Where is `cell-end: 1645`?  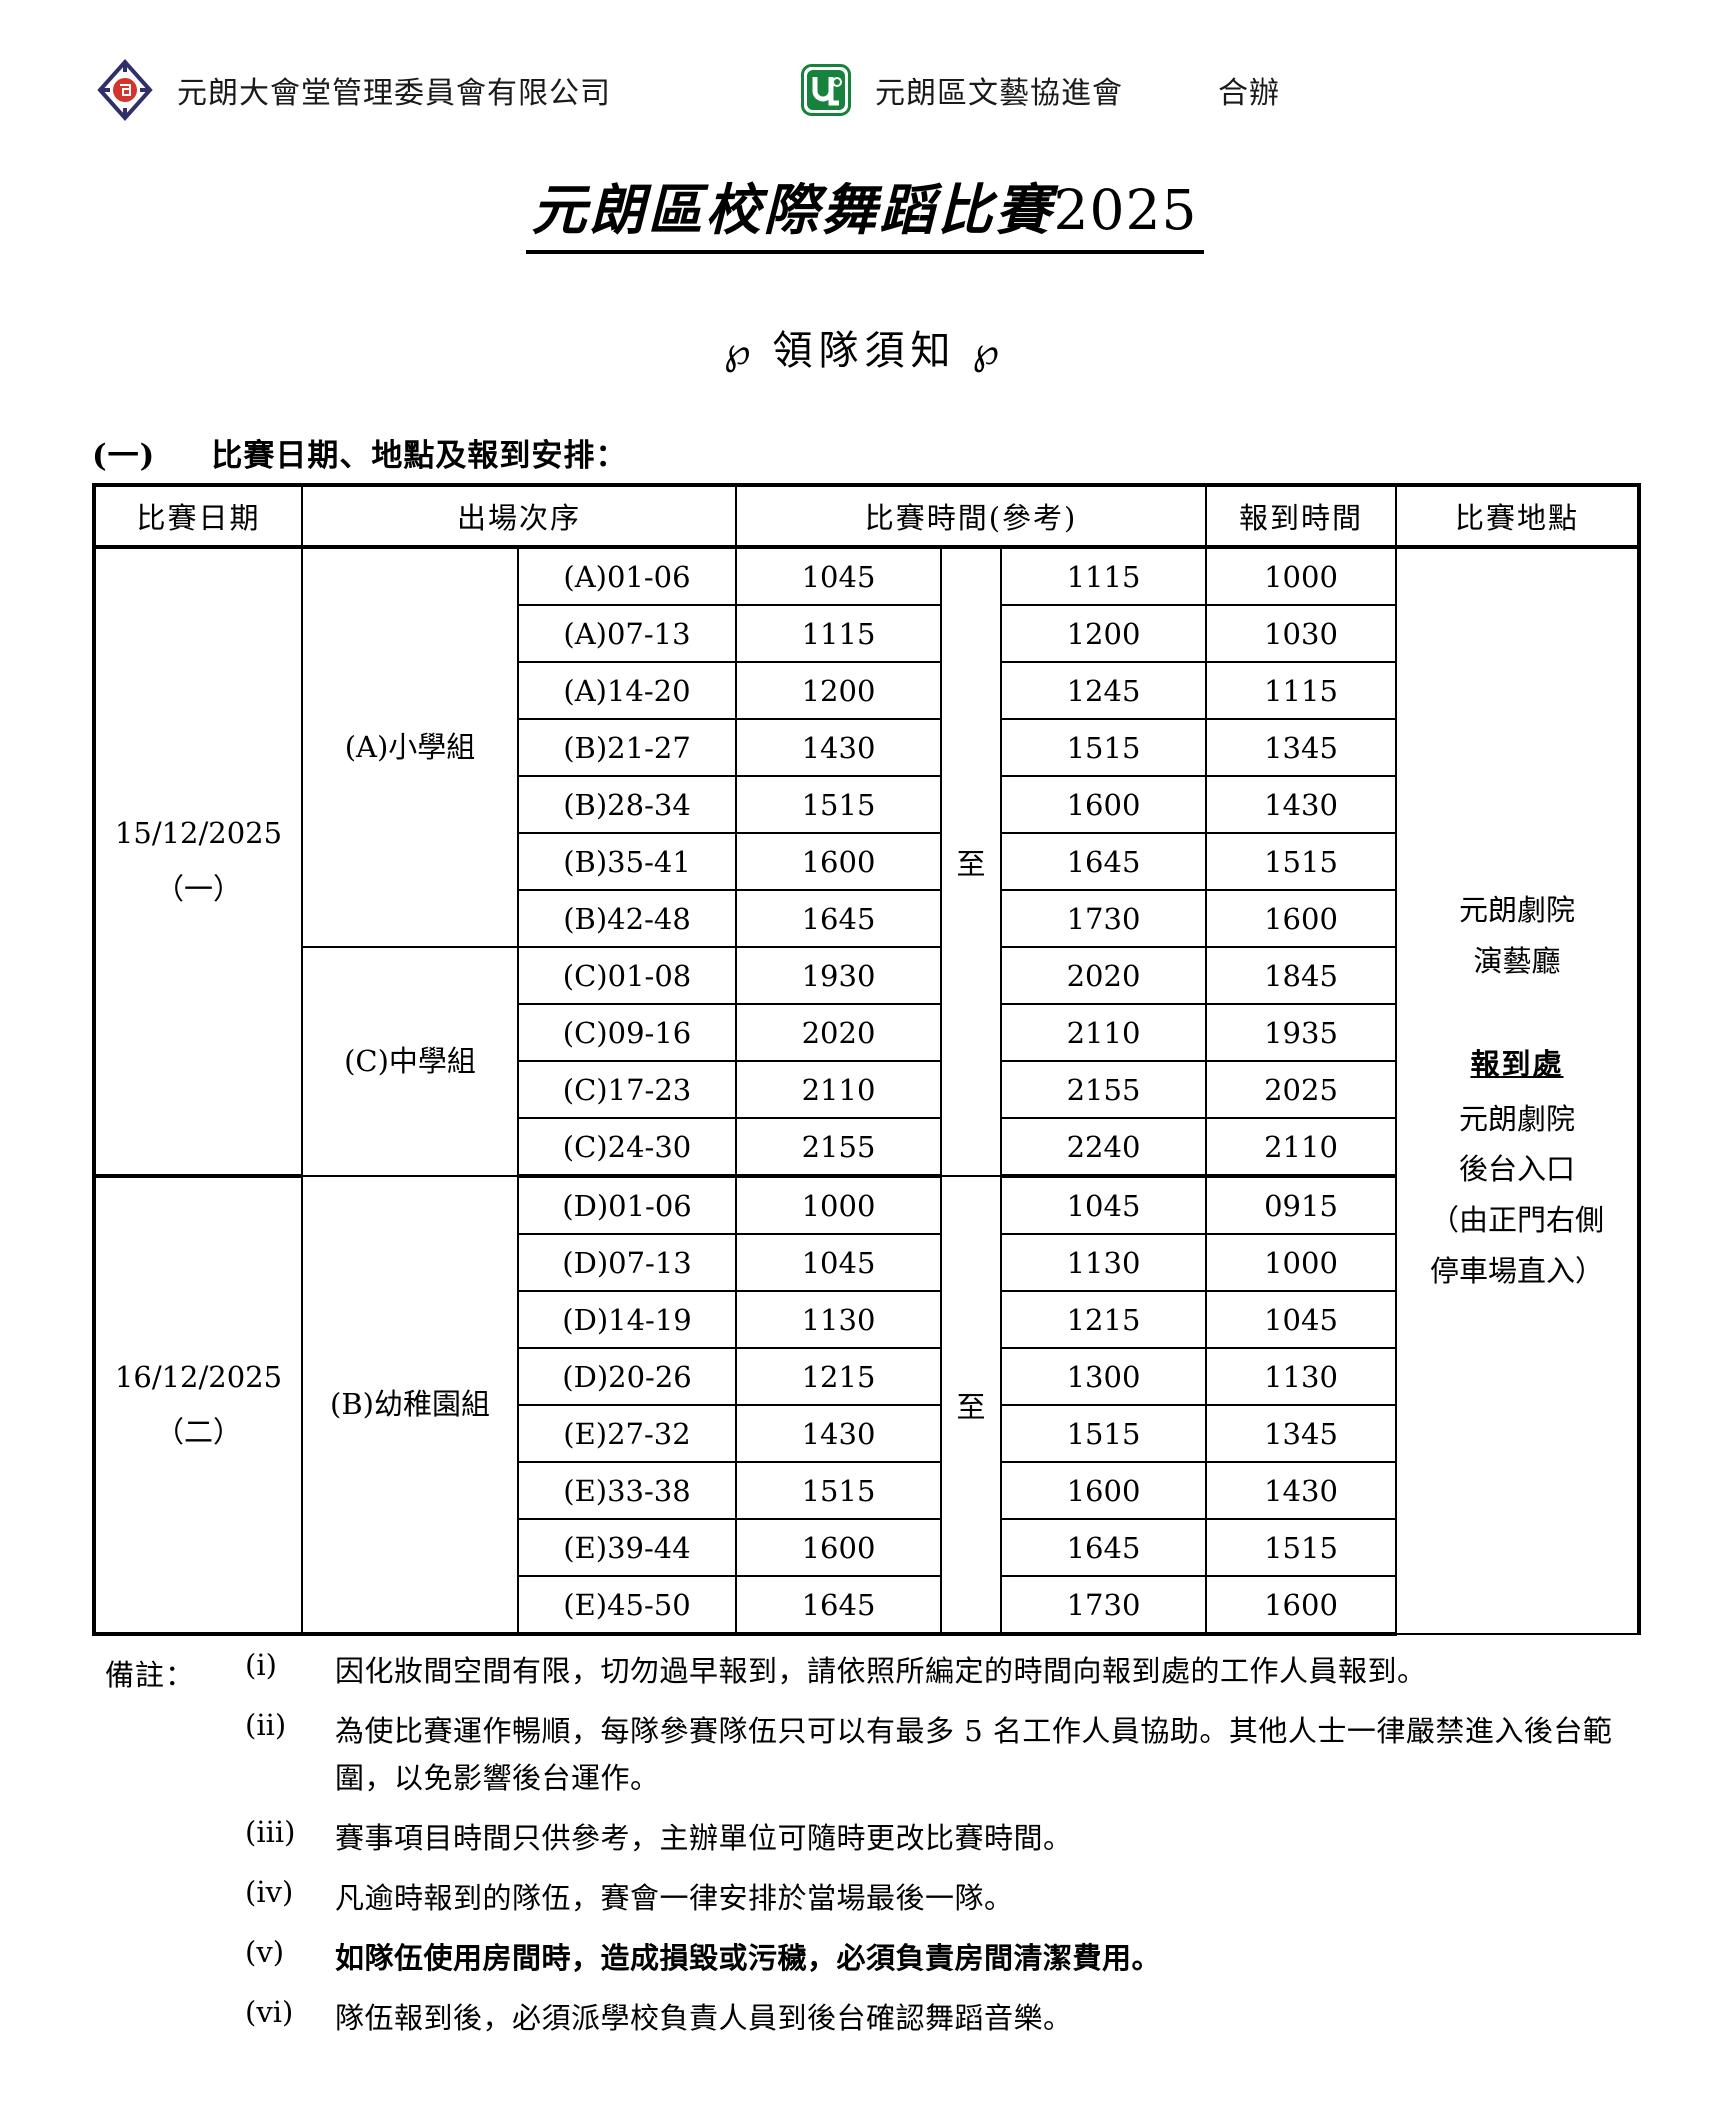
cell-end: 1645 is located at coordinates (1104, 861).